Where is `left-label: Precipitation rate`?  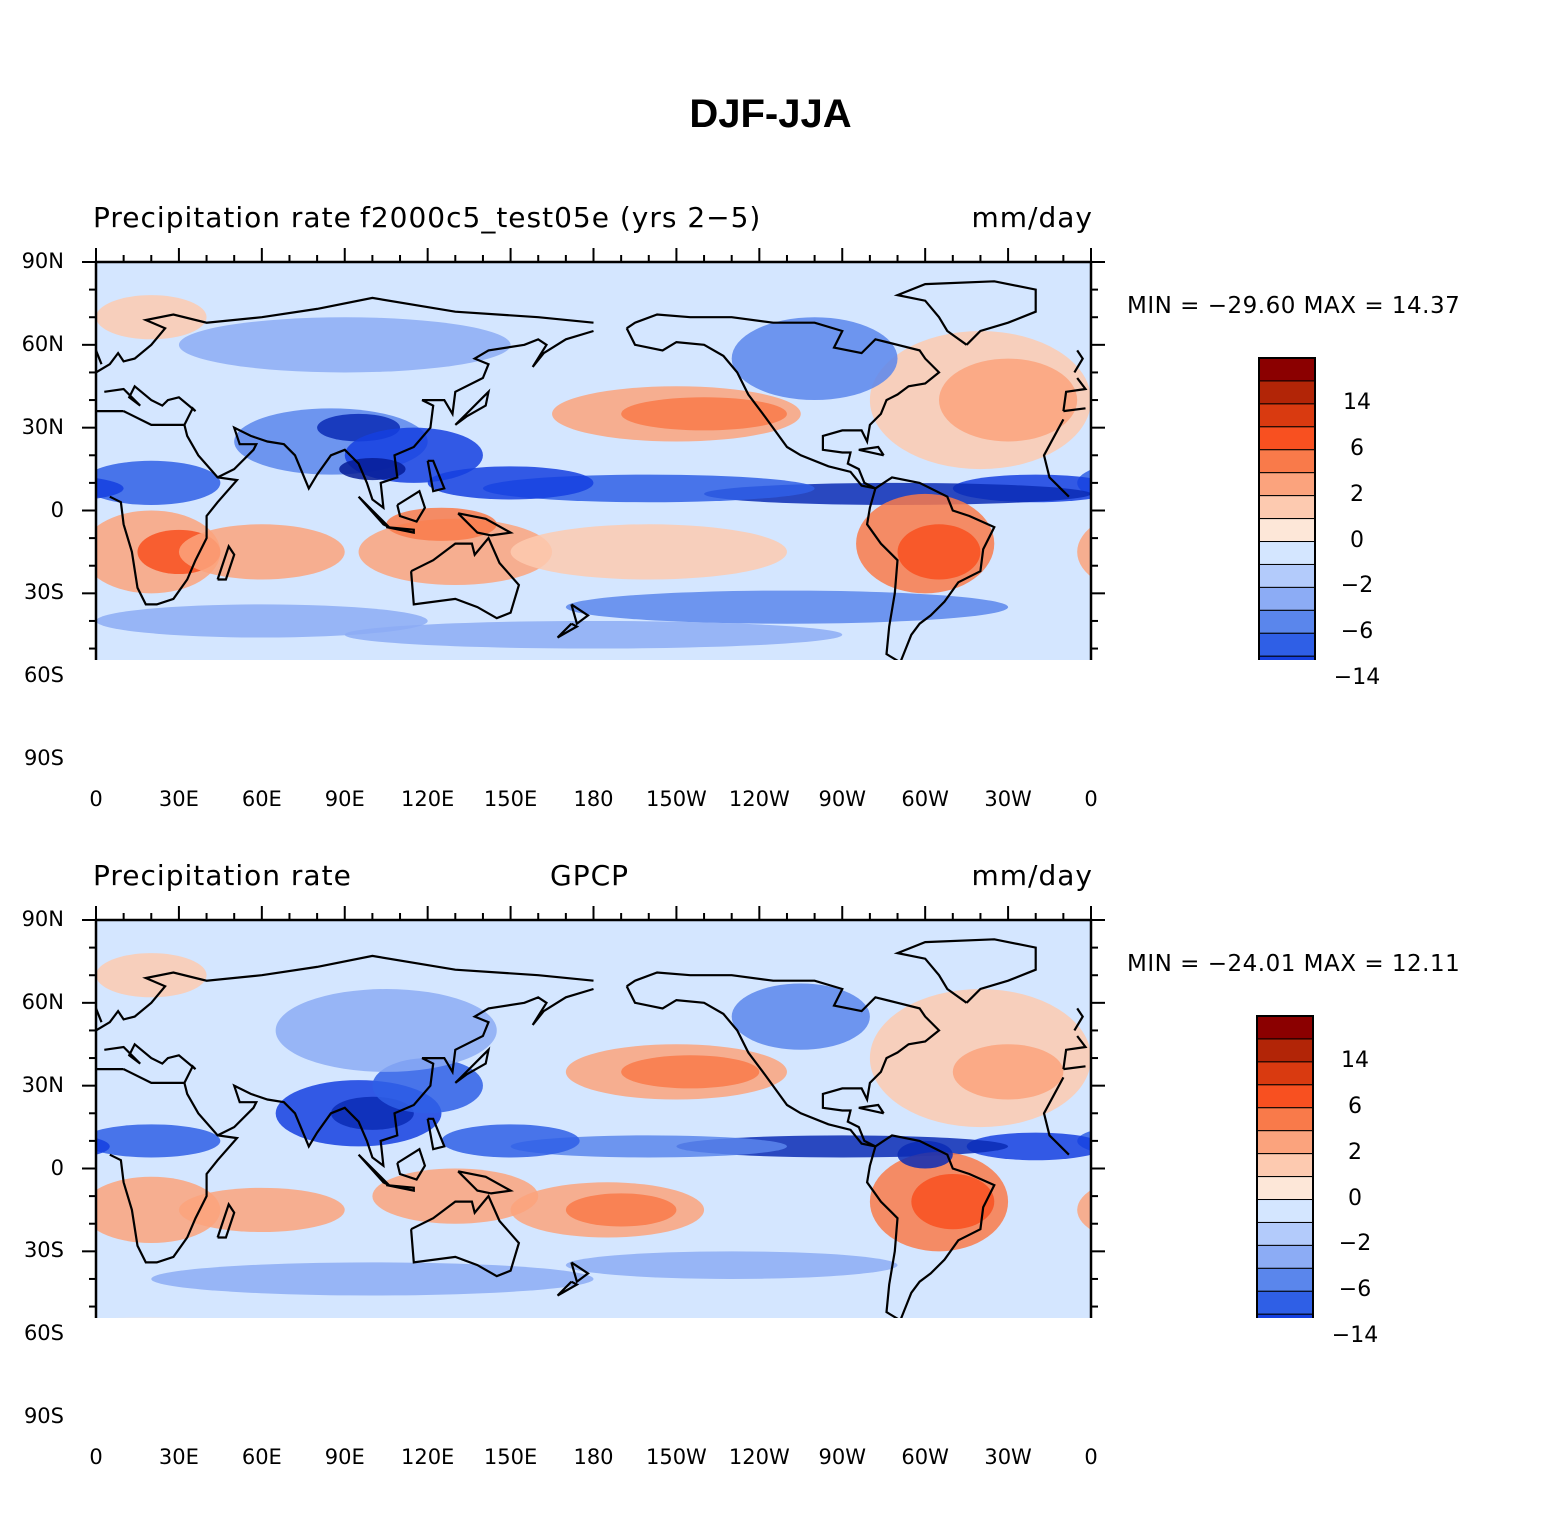 left-label: Precipitation rate is located at coordinates (222, 875).